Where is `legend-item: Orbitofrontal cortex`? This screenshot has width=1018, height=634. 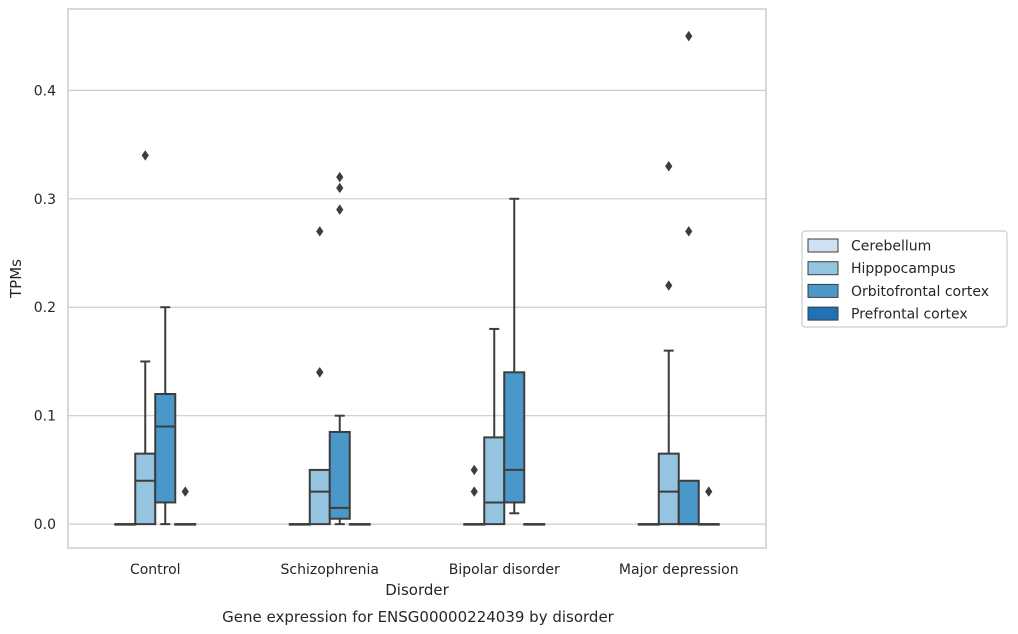 legend-item: Orbitofrontal cortex is located at coordinates (898, 291).